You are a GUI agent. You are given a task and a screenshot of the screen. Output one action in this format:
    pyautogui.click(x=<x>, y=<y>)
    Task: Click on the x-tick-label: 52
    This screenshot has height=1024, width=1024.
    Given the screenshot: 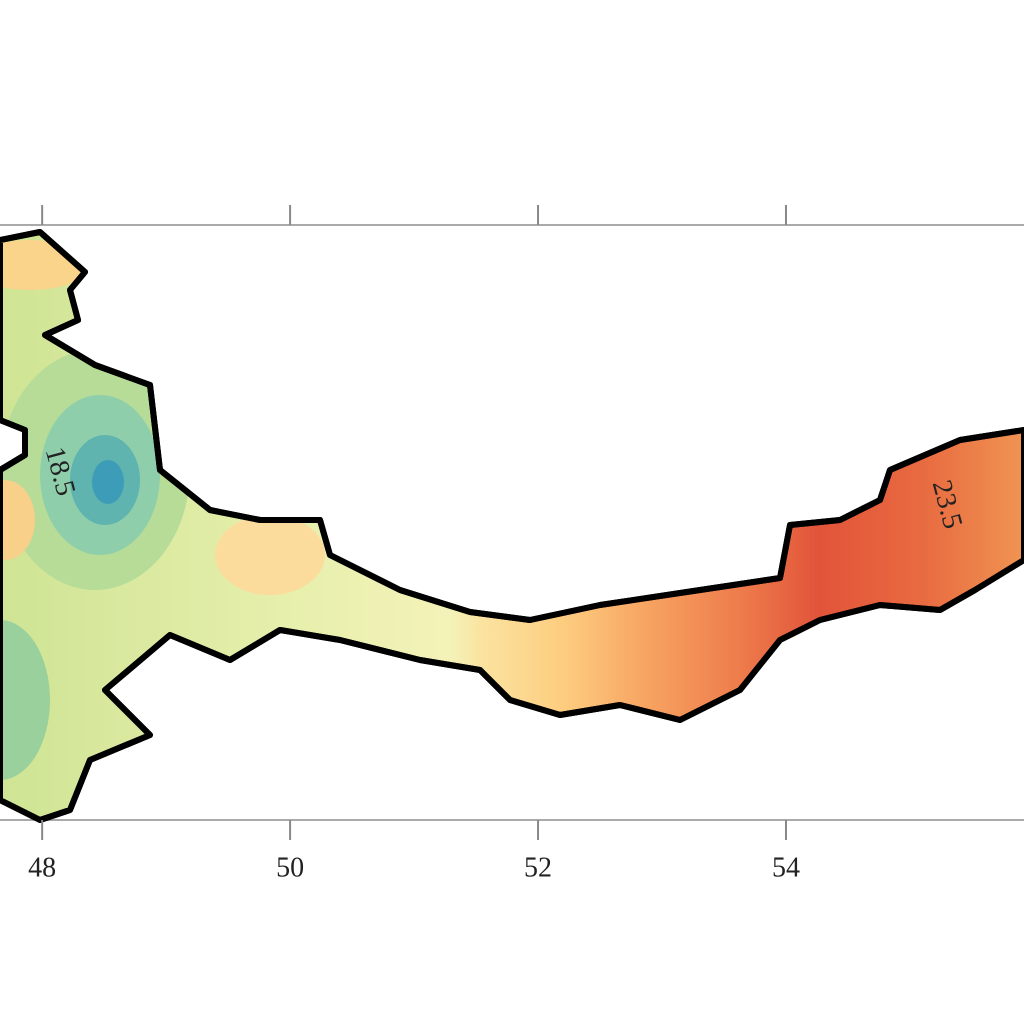 What is the action you would take?
    pyautogui.click(x=538, y=867)
    